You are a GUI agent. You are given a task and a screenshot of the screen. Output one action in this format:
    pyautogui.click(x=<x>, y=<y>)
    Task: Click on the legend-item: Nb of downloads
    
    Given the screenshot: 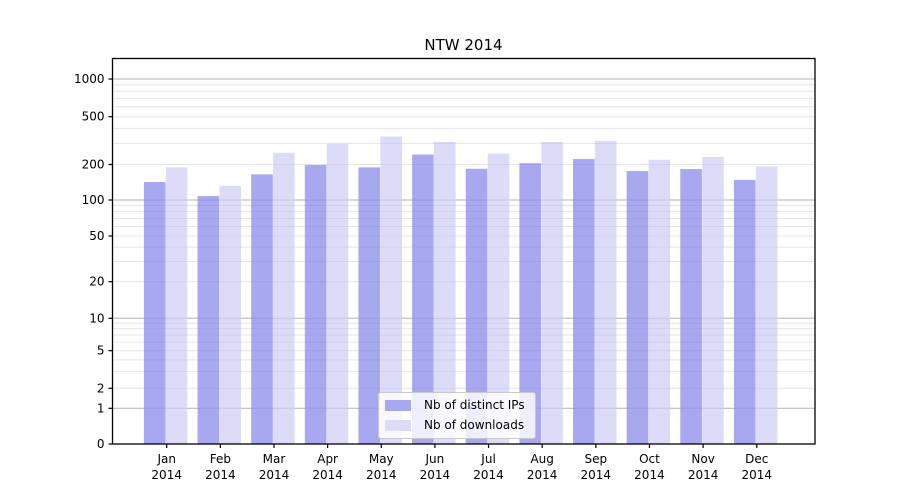 What is the action you would take?
    pyautogui.click(x=455, y=425)
    